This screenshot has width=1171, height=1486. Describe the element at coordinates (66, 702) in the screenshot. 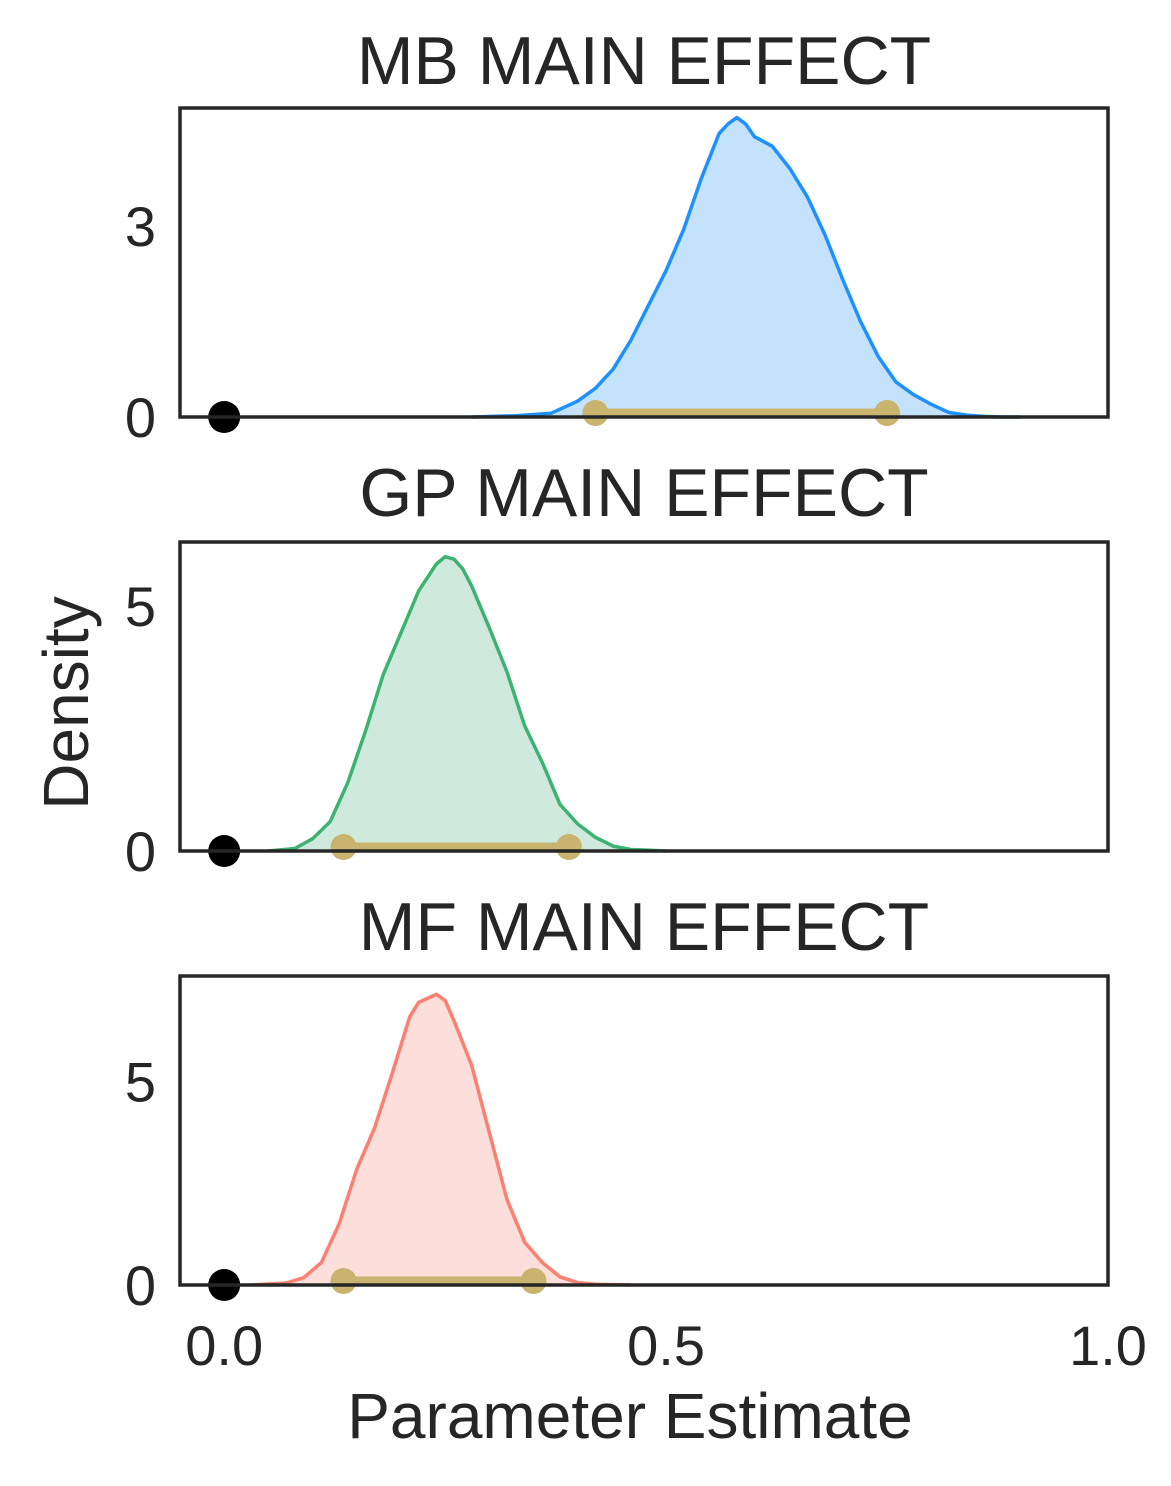

I see `y-axis-label: Density` at that location.